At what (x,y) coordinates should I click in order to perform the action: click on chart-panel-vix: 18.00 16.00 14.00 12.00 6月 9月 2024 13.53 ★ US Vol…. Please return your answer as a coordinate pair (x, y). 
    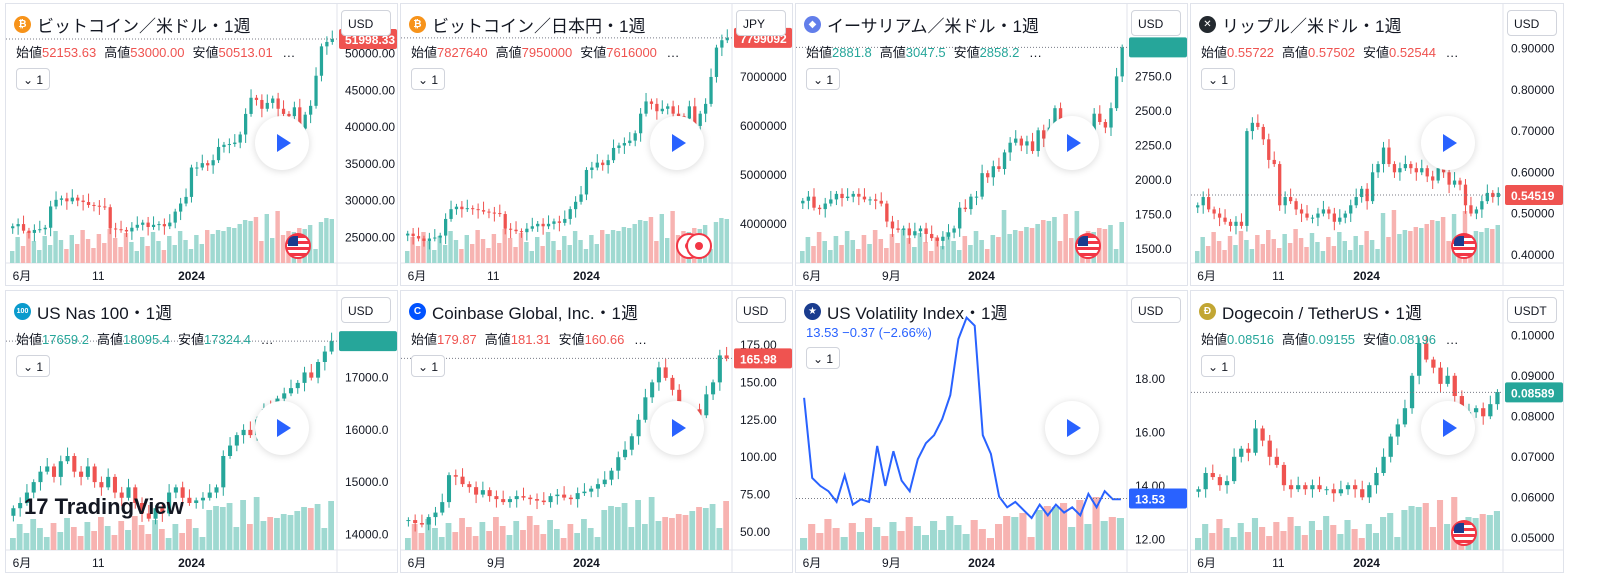
    Looking at the image, I should click on (991, 431).